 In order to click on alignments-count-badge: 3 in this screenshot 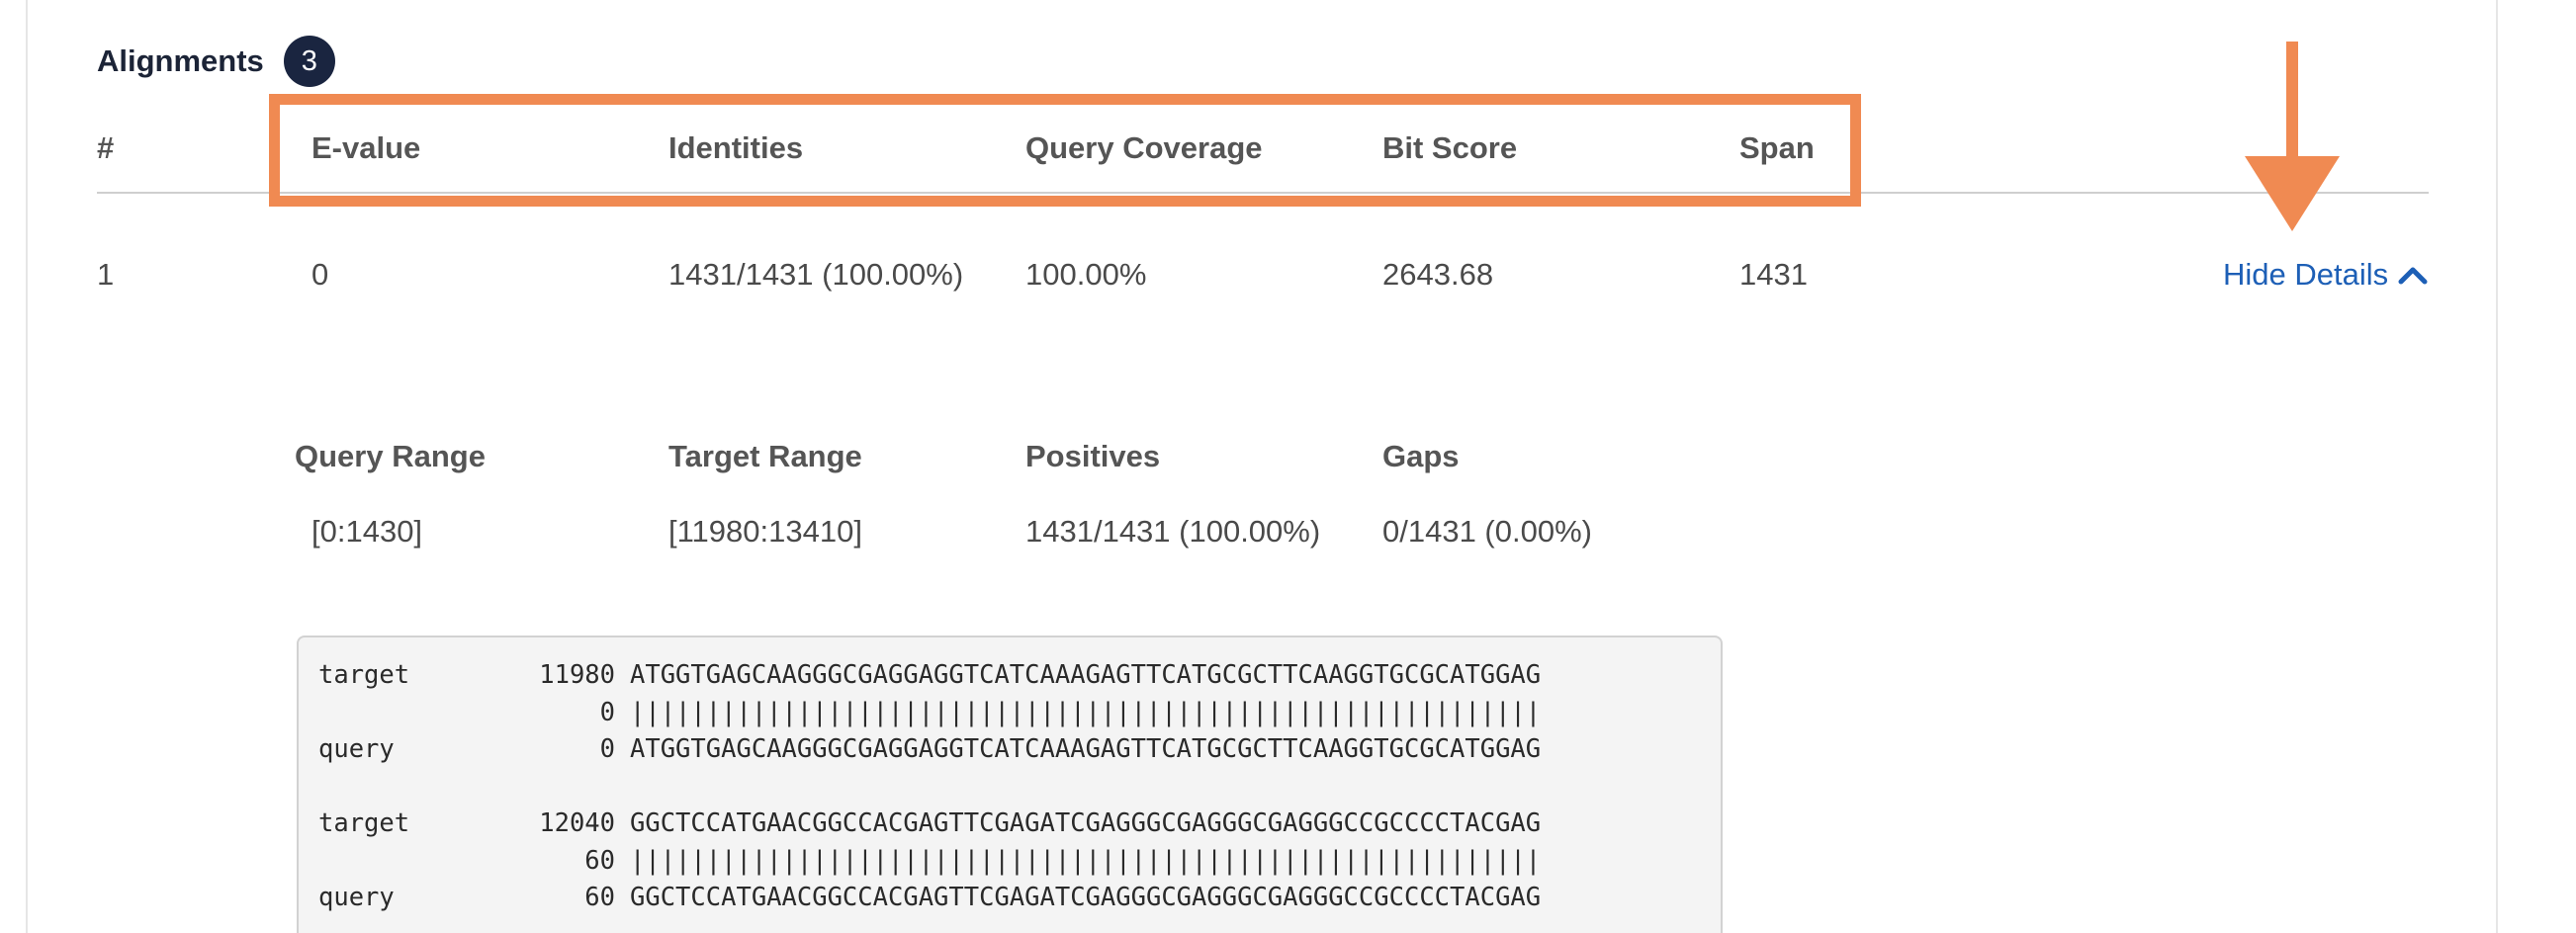, I will do `click(309, 62)`.